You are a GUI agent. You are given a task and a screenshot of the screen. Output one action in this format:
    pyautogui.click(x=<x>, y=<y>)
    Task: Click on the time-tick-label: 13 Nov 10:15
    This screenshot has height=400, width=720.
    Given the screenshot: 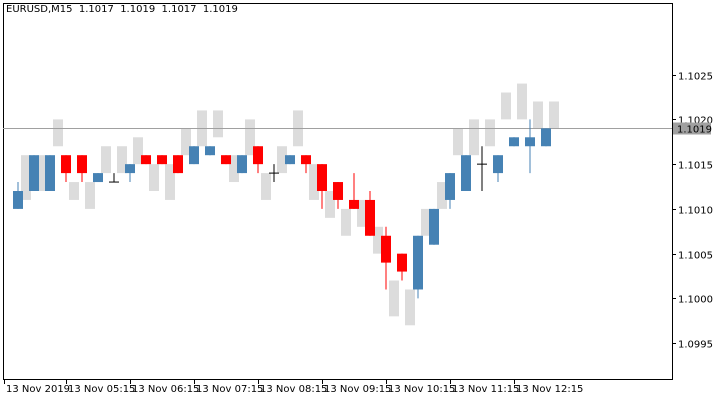 What is the action you would take?
    pyautogui.click(x=421, y=389)
    